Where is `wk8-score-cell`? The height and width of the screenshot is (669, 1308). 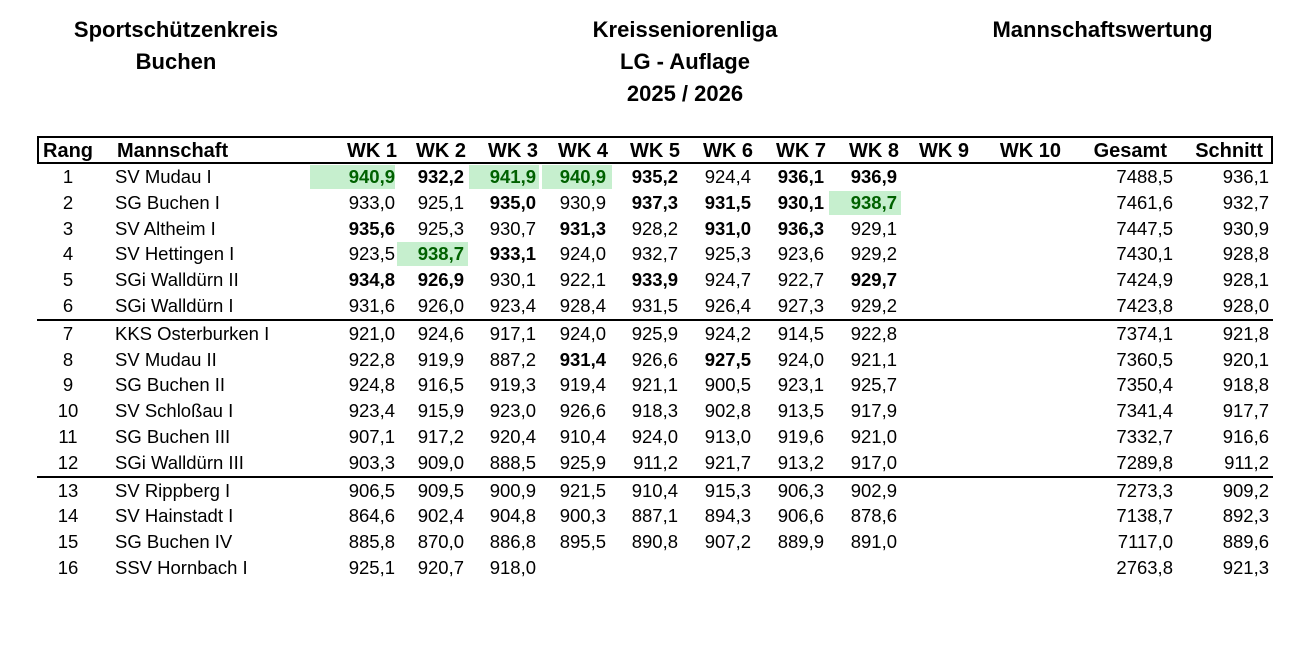
wk8-score-cell is located at coordinates (857, 568).